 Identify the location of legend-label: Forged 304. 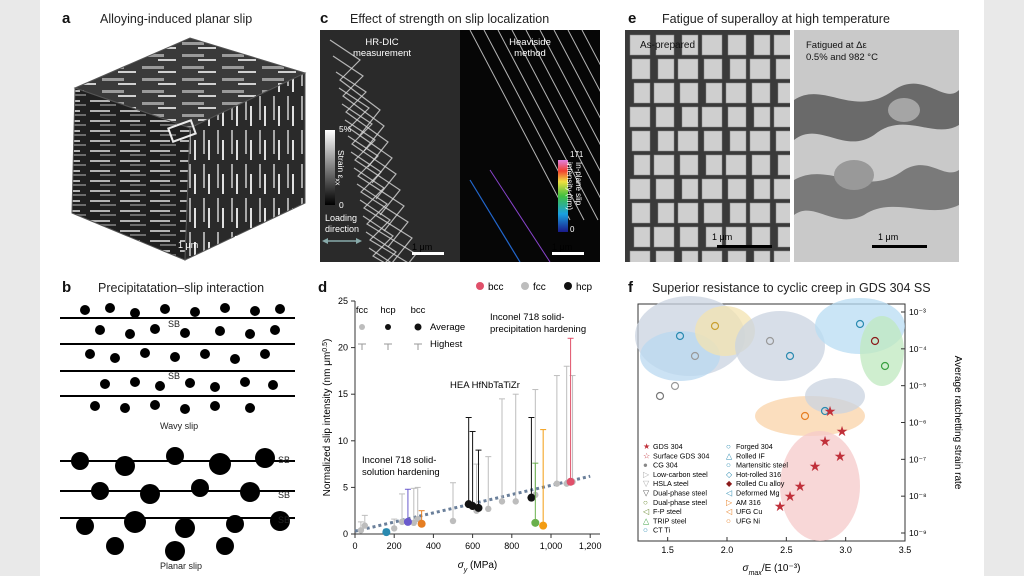
(754, 446).